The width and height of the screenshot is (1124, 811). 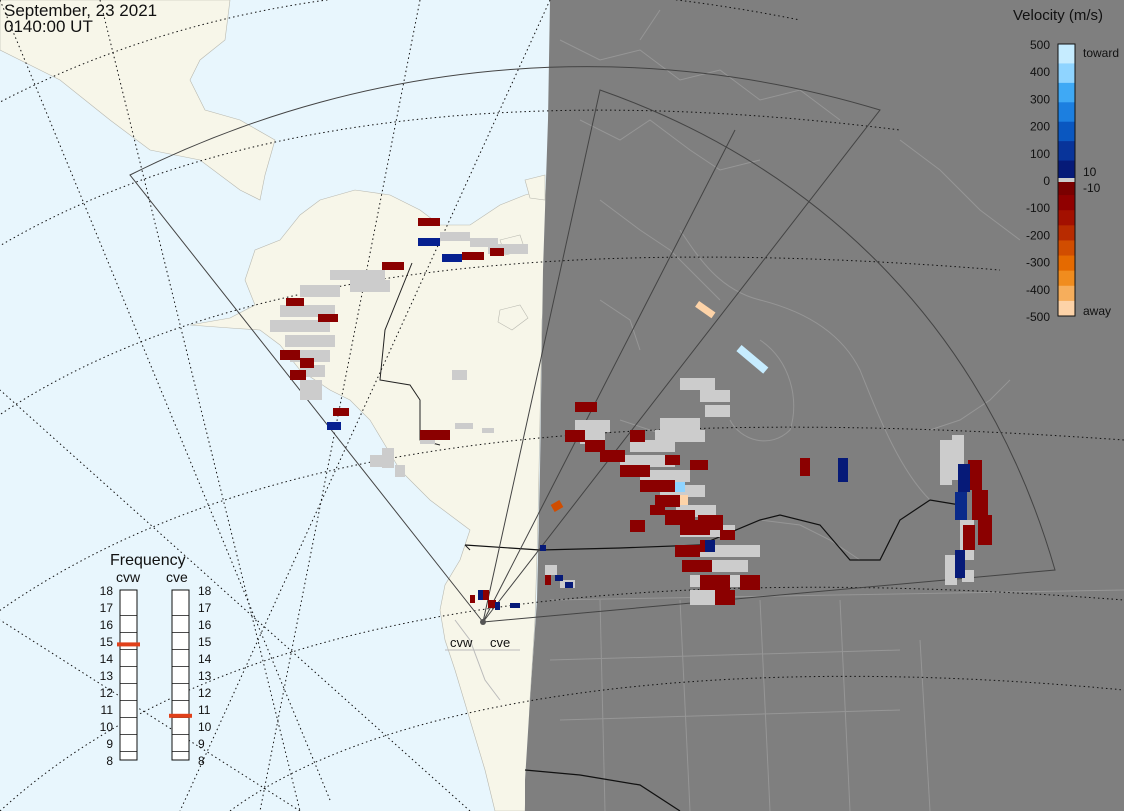 I want to click on velocity-legend-title: Velocity (m/s), so click(x=1058, y=15).